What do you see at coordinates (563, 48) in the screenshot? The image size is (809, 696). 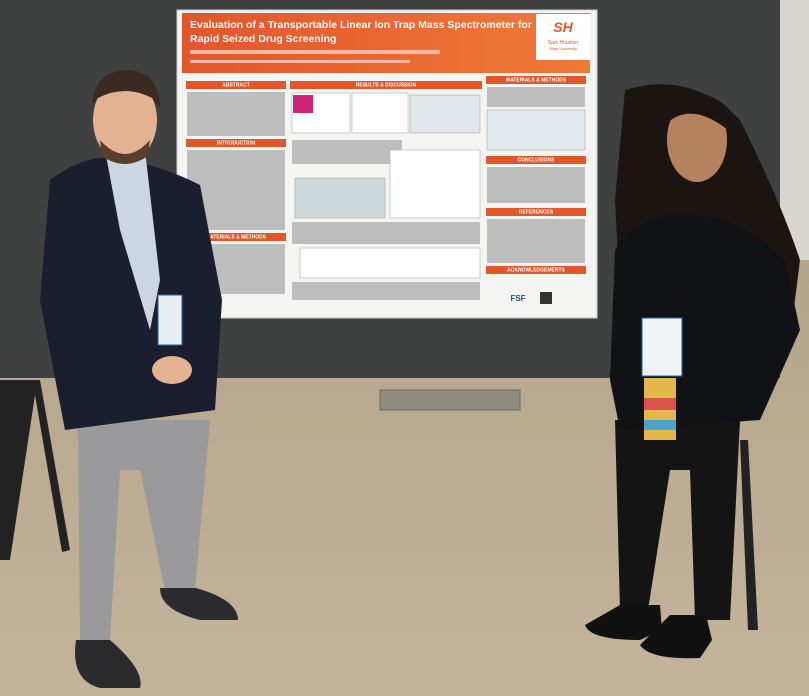 I see `logo-text: State University` at bounding box center [563, 48].